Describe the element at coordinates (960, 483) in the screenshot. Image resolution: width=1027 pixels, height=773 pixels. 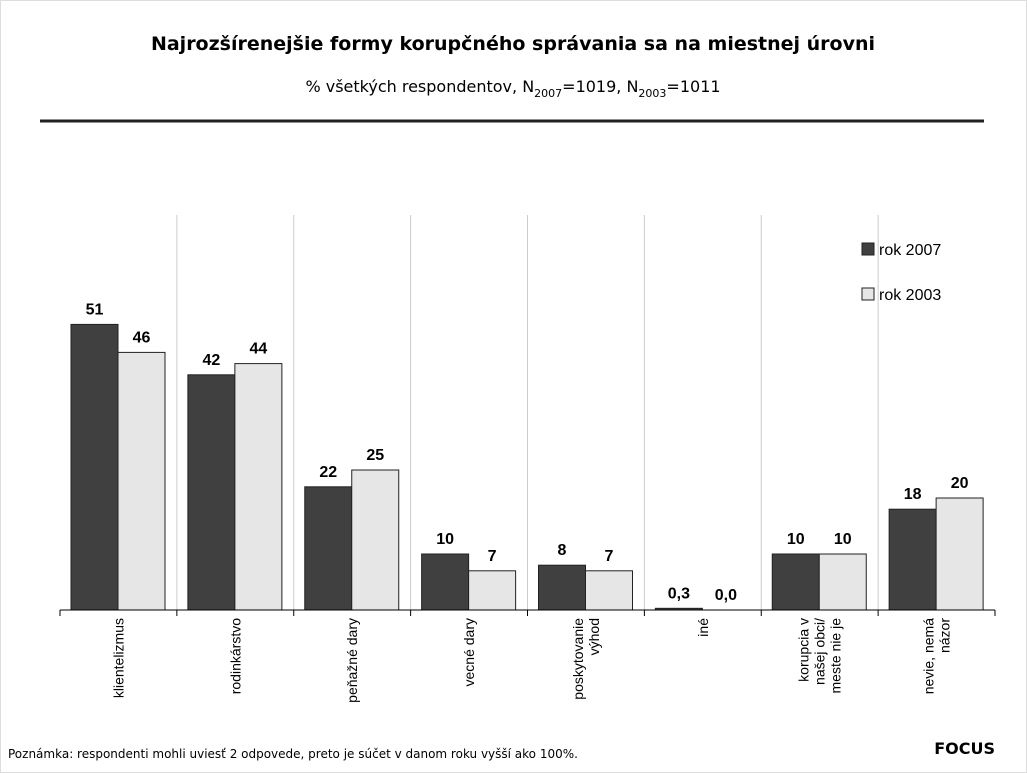
I see `data-label: 20` at that location.